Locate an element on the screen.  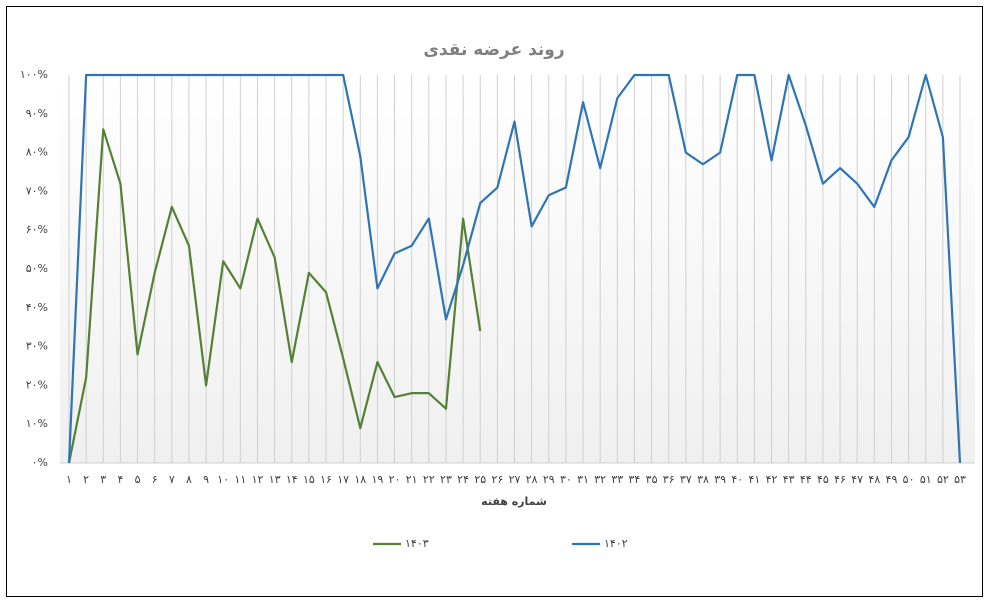
x-tick-label: ۲ is located at coordinates (86, 479).